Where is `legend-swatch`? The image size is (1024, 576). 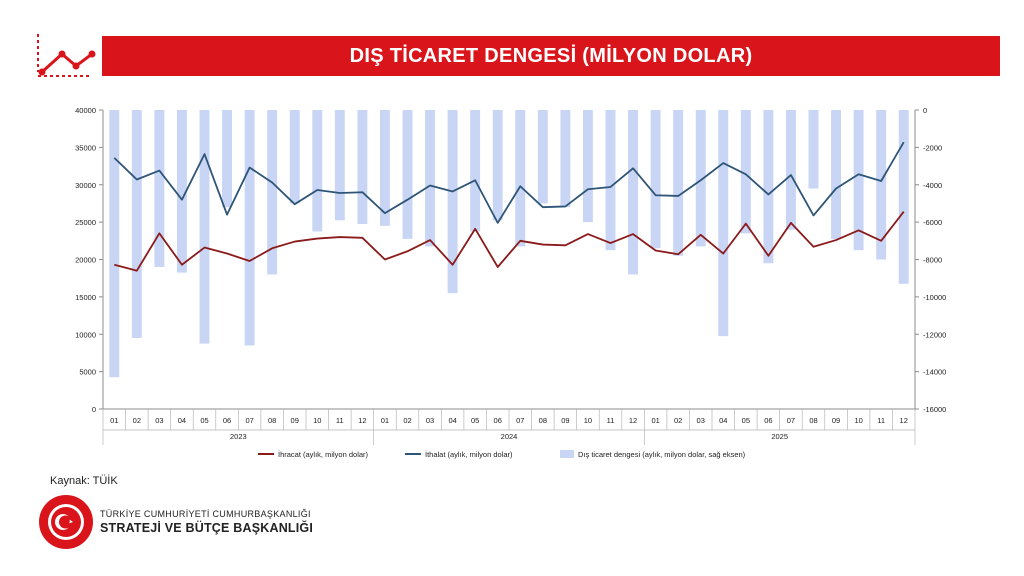 legend-swatch is located at coordinates (567, 454).